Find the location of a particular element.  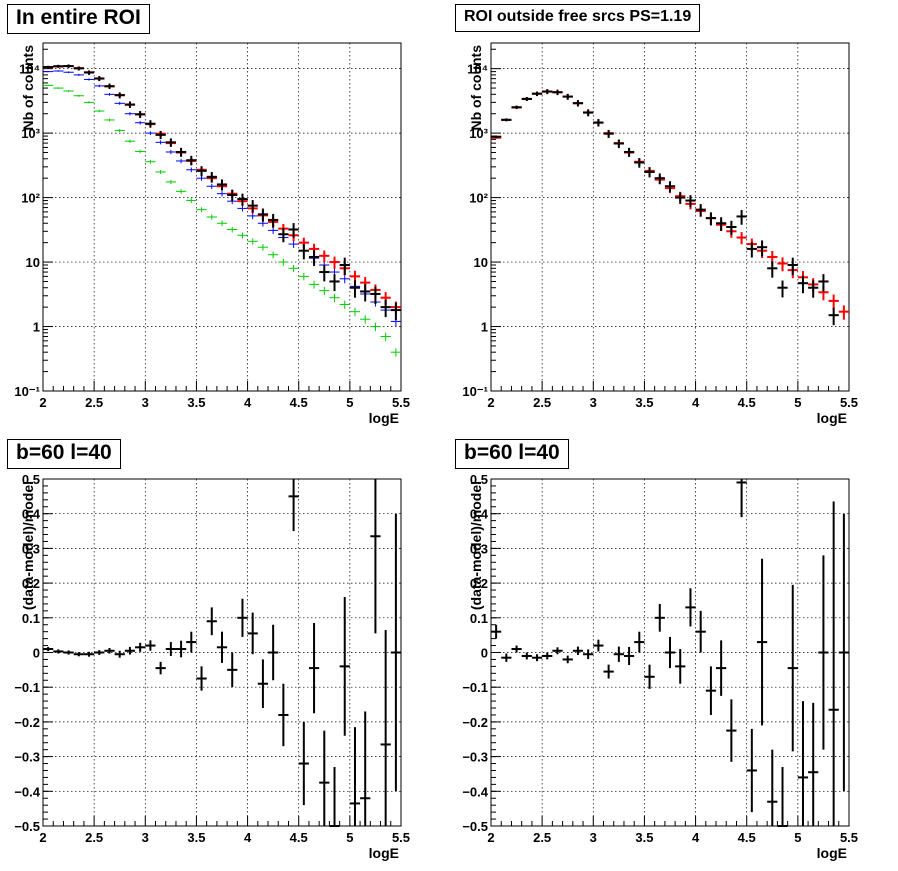

y-tick-label: 1 is located at coordinates (36, 327).